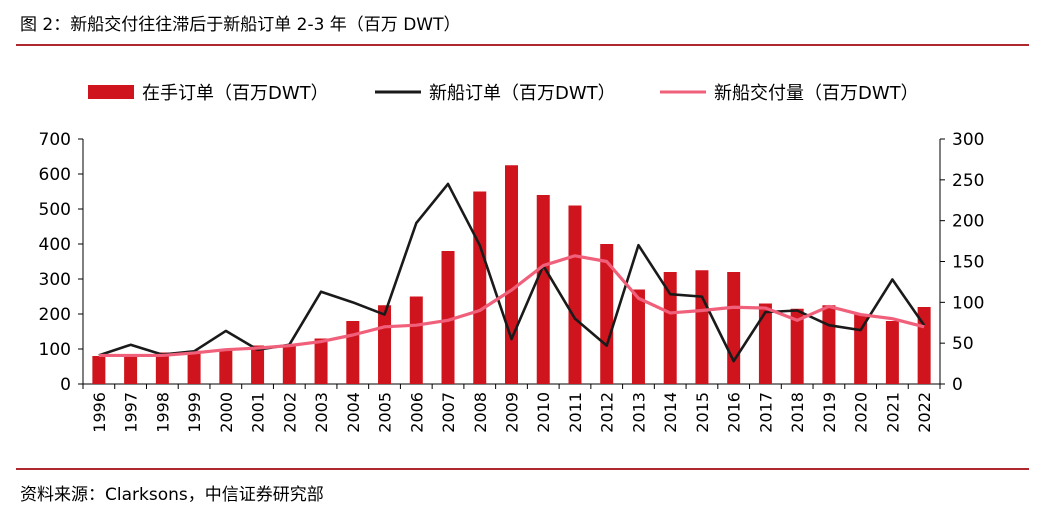 The image size is (1046, 514). I want to click on legend-label: 新船交付量（百万DWT）, so click(816, 93).